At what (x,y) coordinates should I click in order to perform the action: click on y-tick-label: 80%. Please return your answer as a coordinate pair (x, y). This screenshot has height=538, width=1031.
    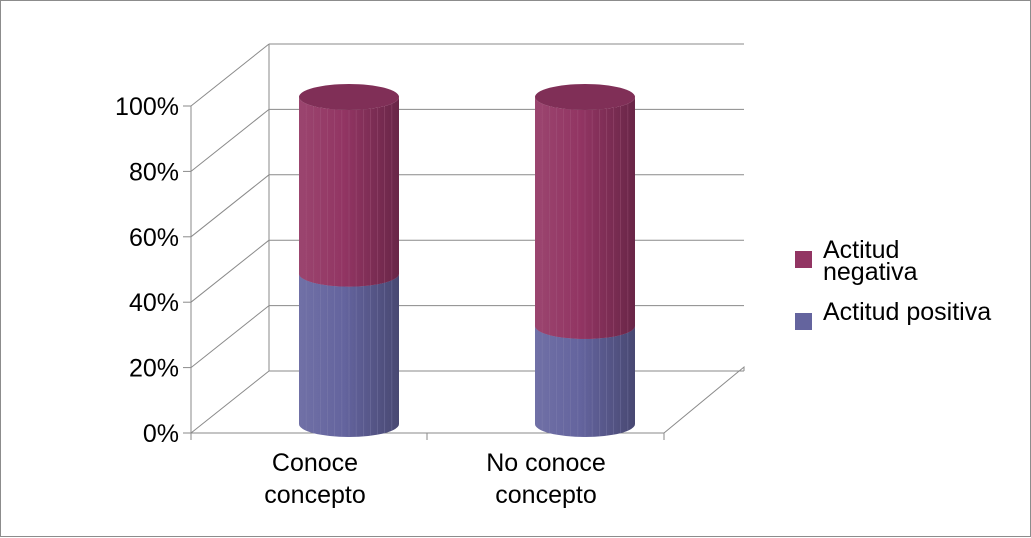
    Looking at the image, I should click on (154, 172).